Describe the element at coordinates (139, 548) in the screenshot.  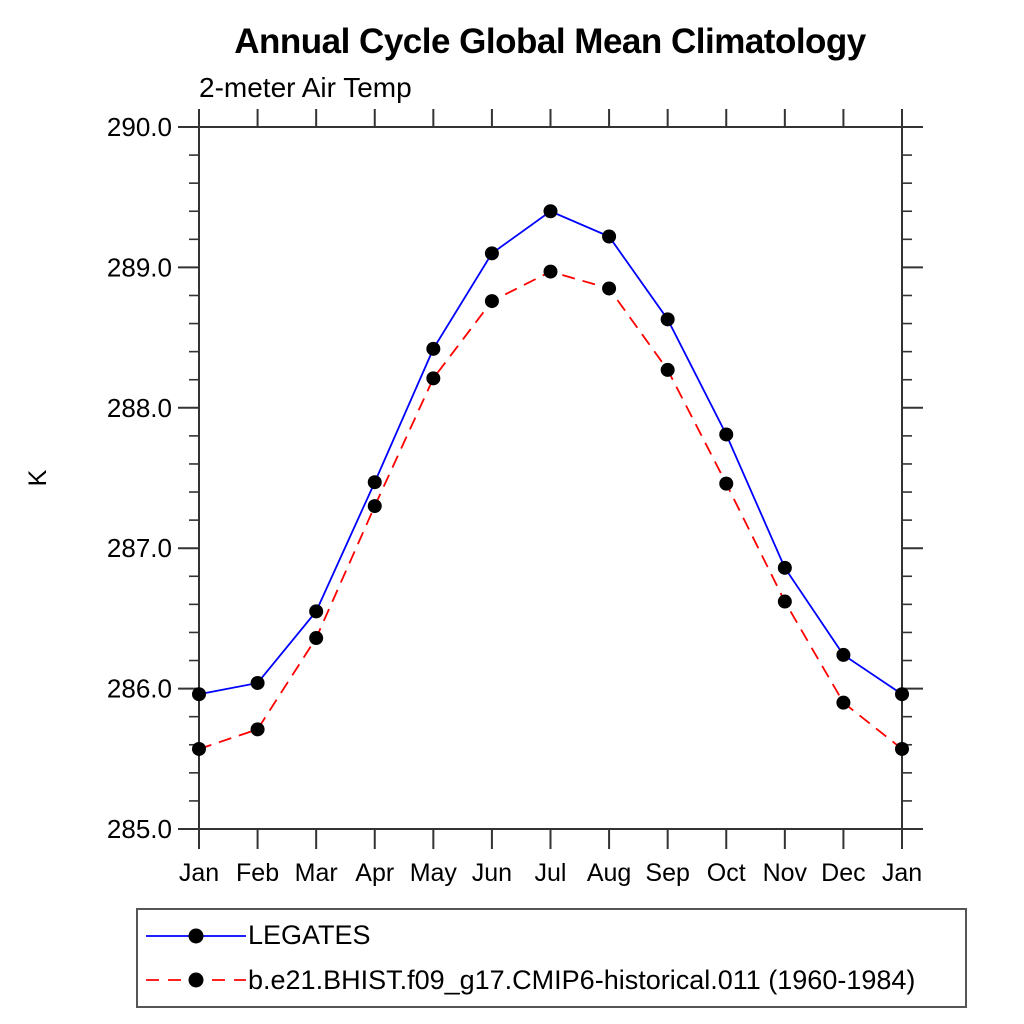
I see `y-tick-label: 287.0` at that location.